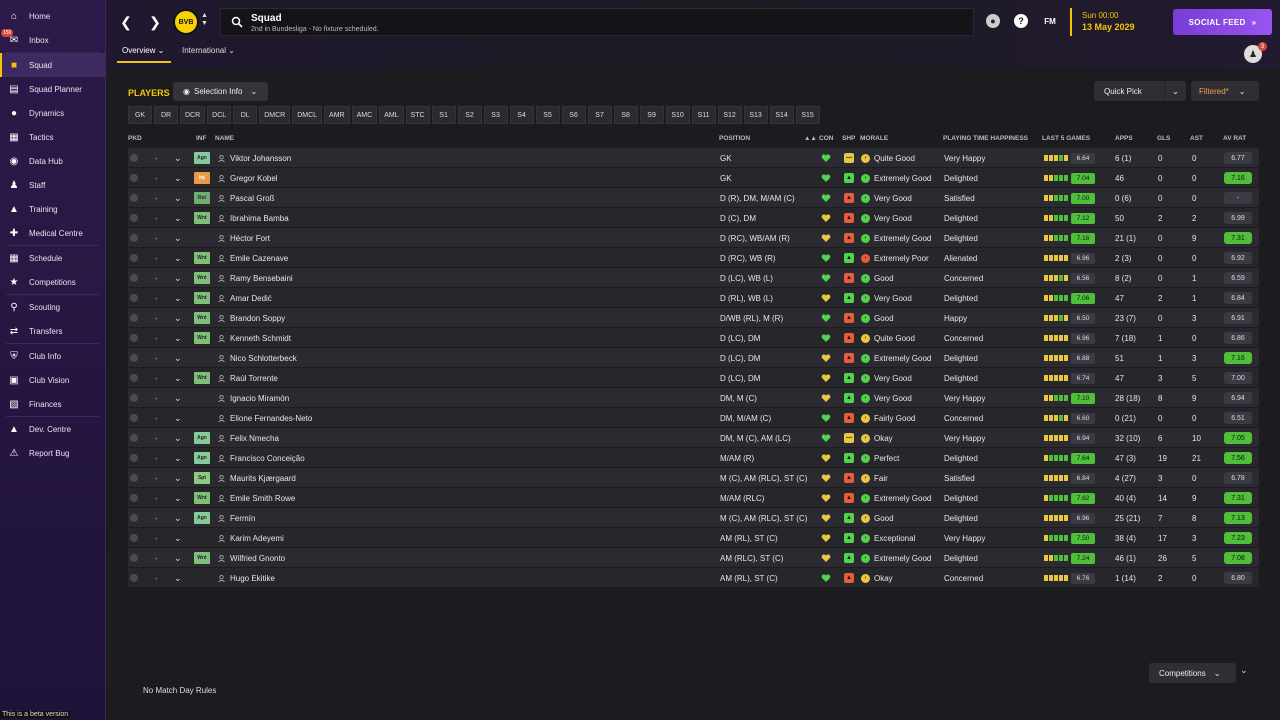  What do you see at coordinates (781, 115) in the screenshot?
I see `position-filter-s14: S14` at bounding box center [781, 115].